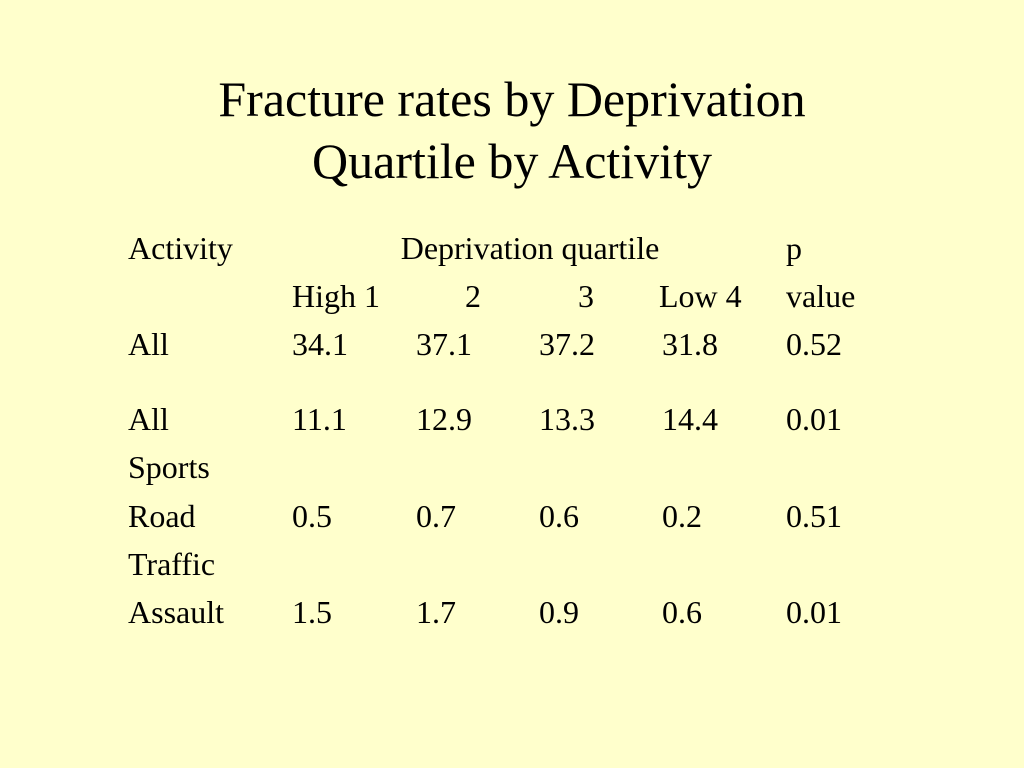  I want to click on row-quartile-4: 31.8, so click(690, 344).